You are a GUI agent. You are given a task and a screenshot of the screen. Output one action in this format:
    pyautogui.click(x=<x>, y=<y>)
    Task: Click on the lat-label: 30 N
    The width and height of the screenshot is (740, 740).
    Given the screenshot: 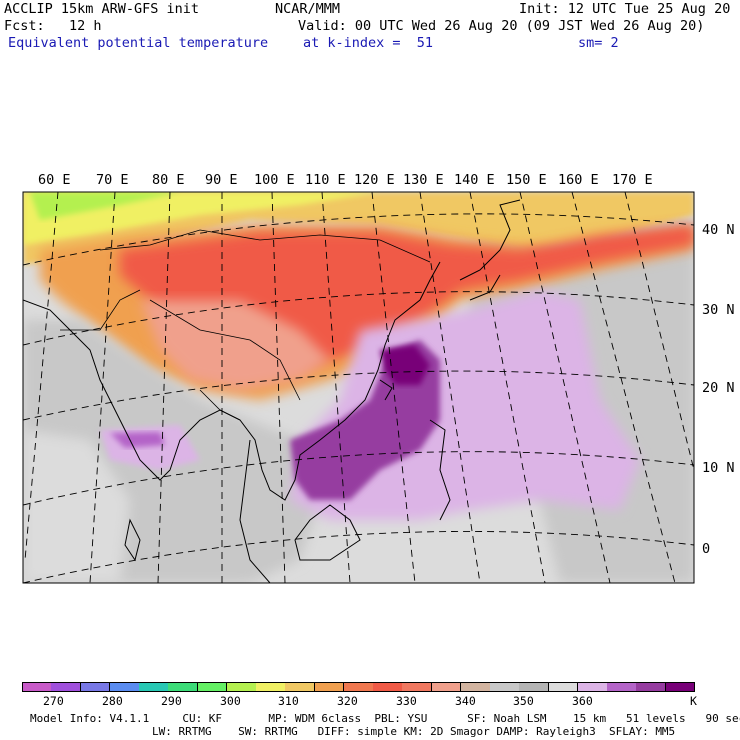 What is the action you would take?
    pyautogui.click(x=718, y=310)
    